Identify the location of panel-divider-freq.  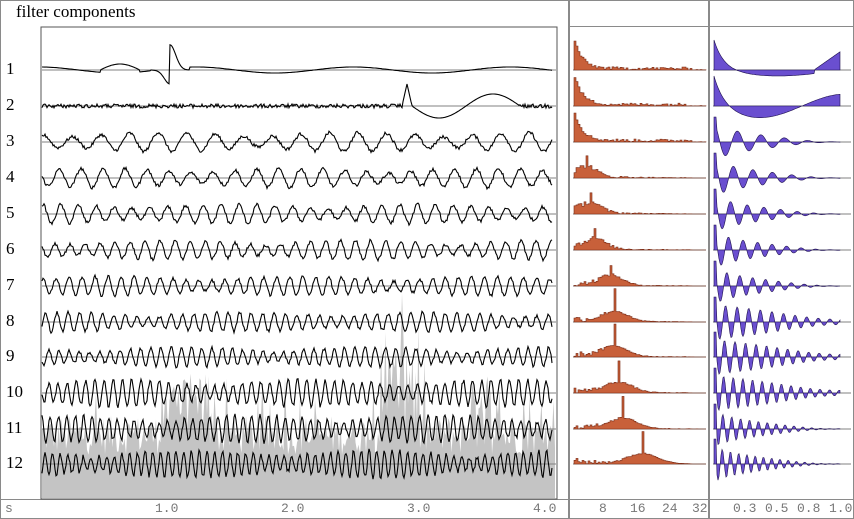
(709, 259).